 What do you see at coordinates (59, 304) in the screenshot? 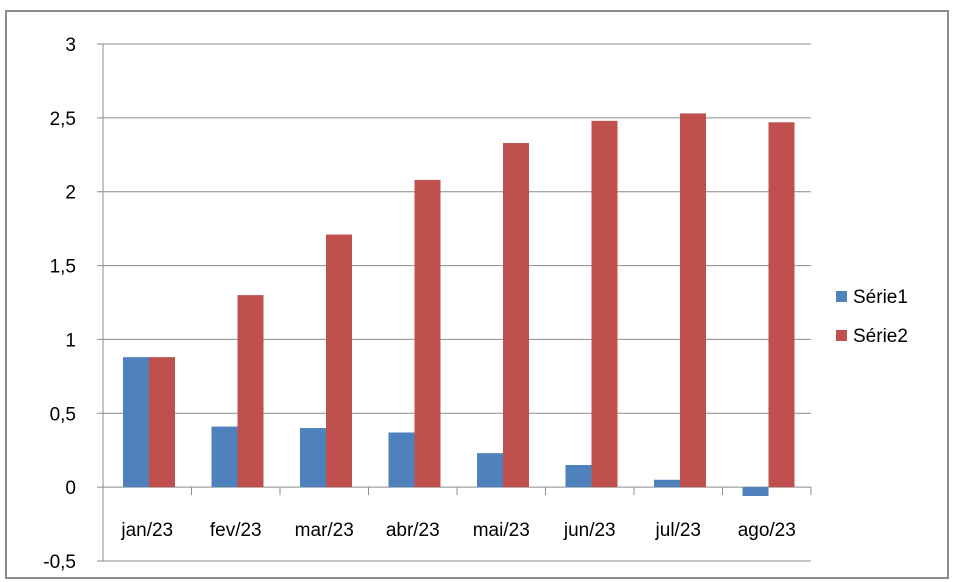
I see `y-tick-labels: -0,5 0 0,5 1 1,5 2 2,5 3` at bounding box center [59, 304].